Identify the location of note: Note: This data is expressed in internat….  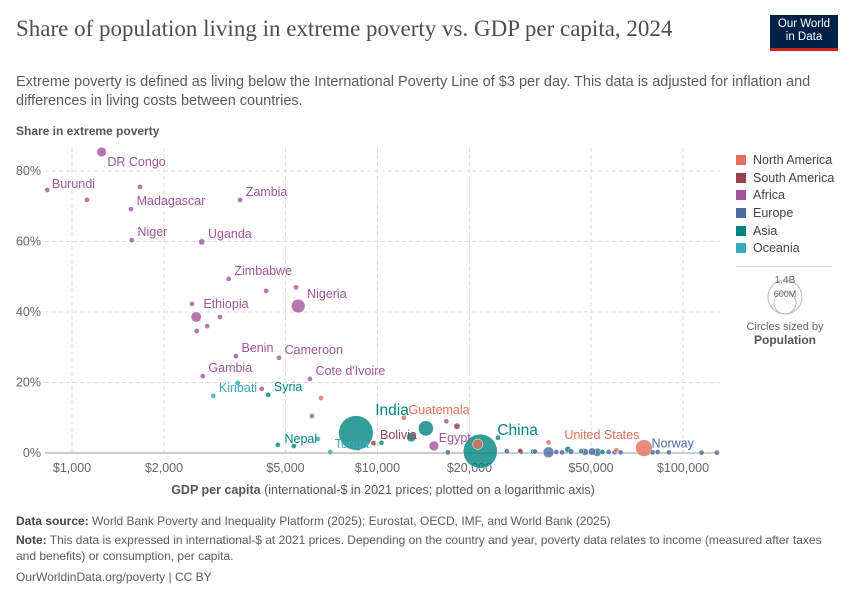
(426, 548).